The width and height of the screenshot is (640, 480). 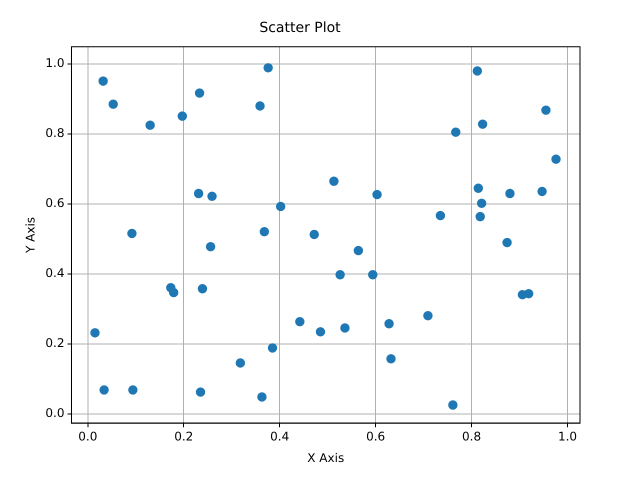 What do you see at coordinates (568, 437) in the screenshot?
I see `x-tick-label: 1.0` at bounding box center [568, 437].